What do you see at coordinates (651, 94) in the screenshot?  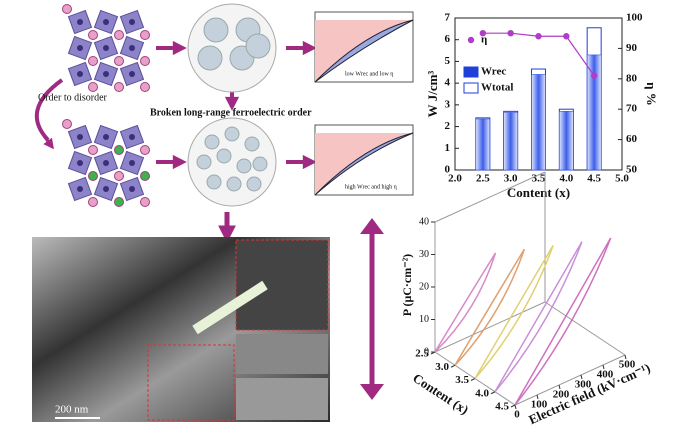 I see `y2-axis-label: η %` at bounding box center [651, 94].